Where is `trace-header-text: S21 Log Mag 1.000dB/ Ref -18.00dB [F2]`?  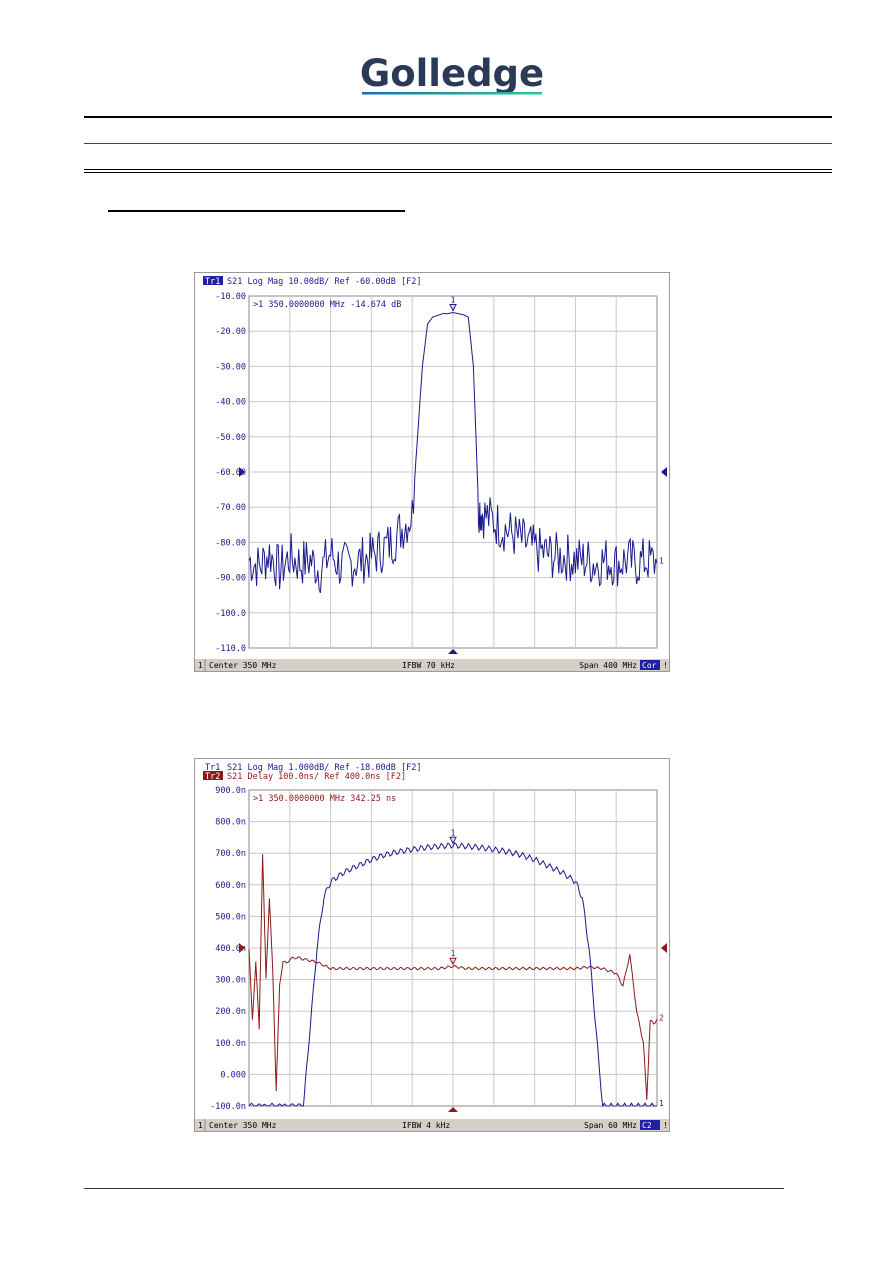
trace-header-text: S21 Log Mag 1.000dB/ Ref -18.00dB [F2] is located at coordinates (324, 768).